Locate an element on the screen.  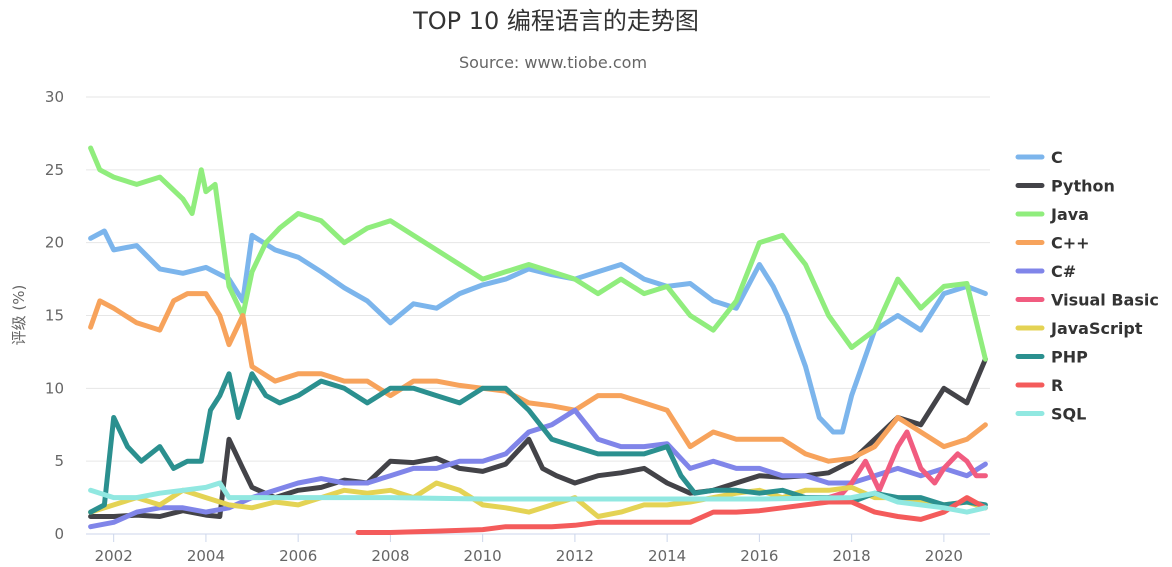
legend-item-python: Python is located at coordinates (1065, 186).